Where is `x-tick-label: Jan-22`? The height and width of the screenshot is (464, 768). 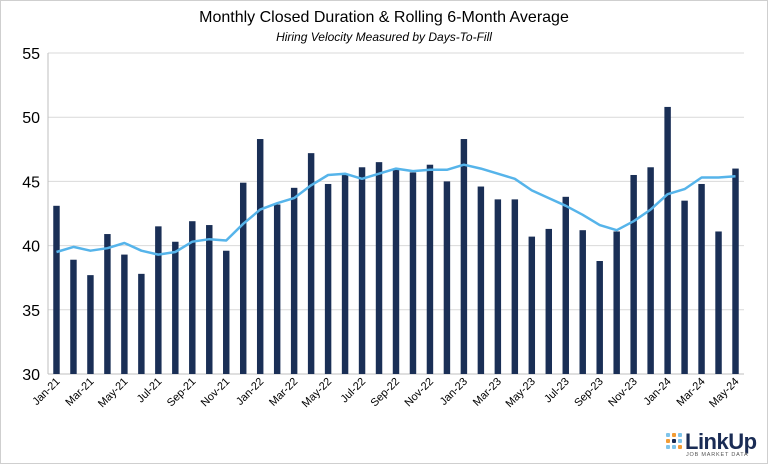
x-tick-label: Jan-22 is located at coordinates (250, 392).